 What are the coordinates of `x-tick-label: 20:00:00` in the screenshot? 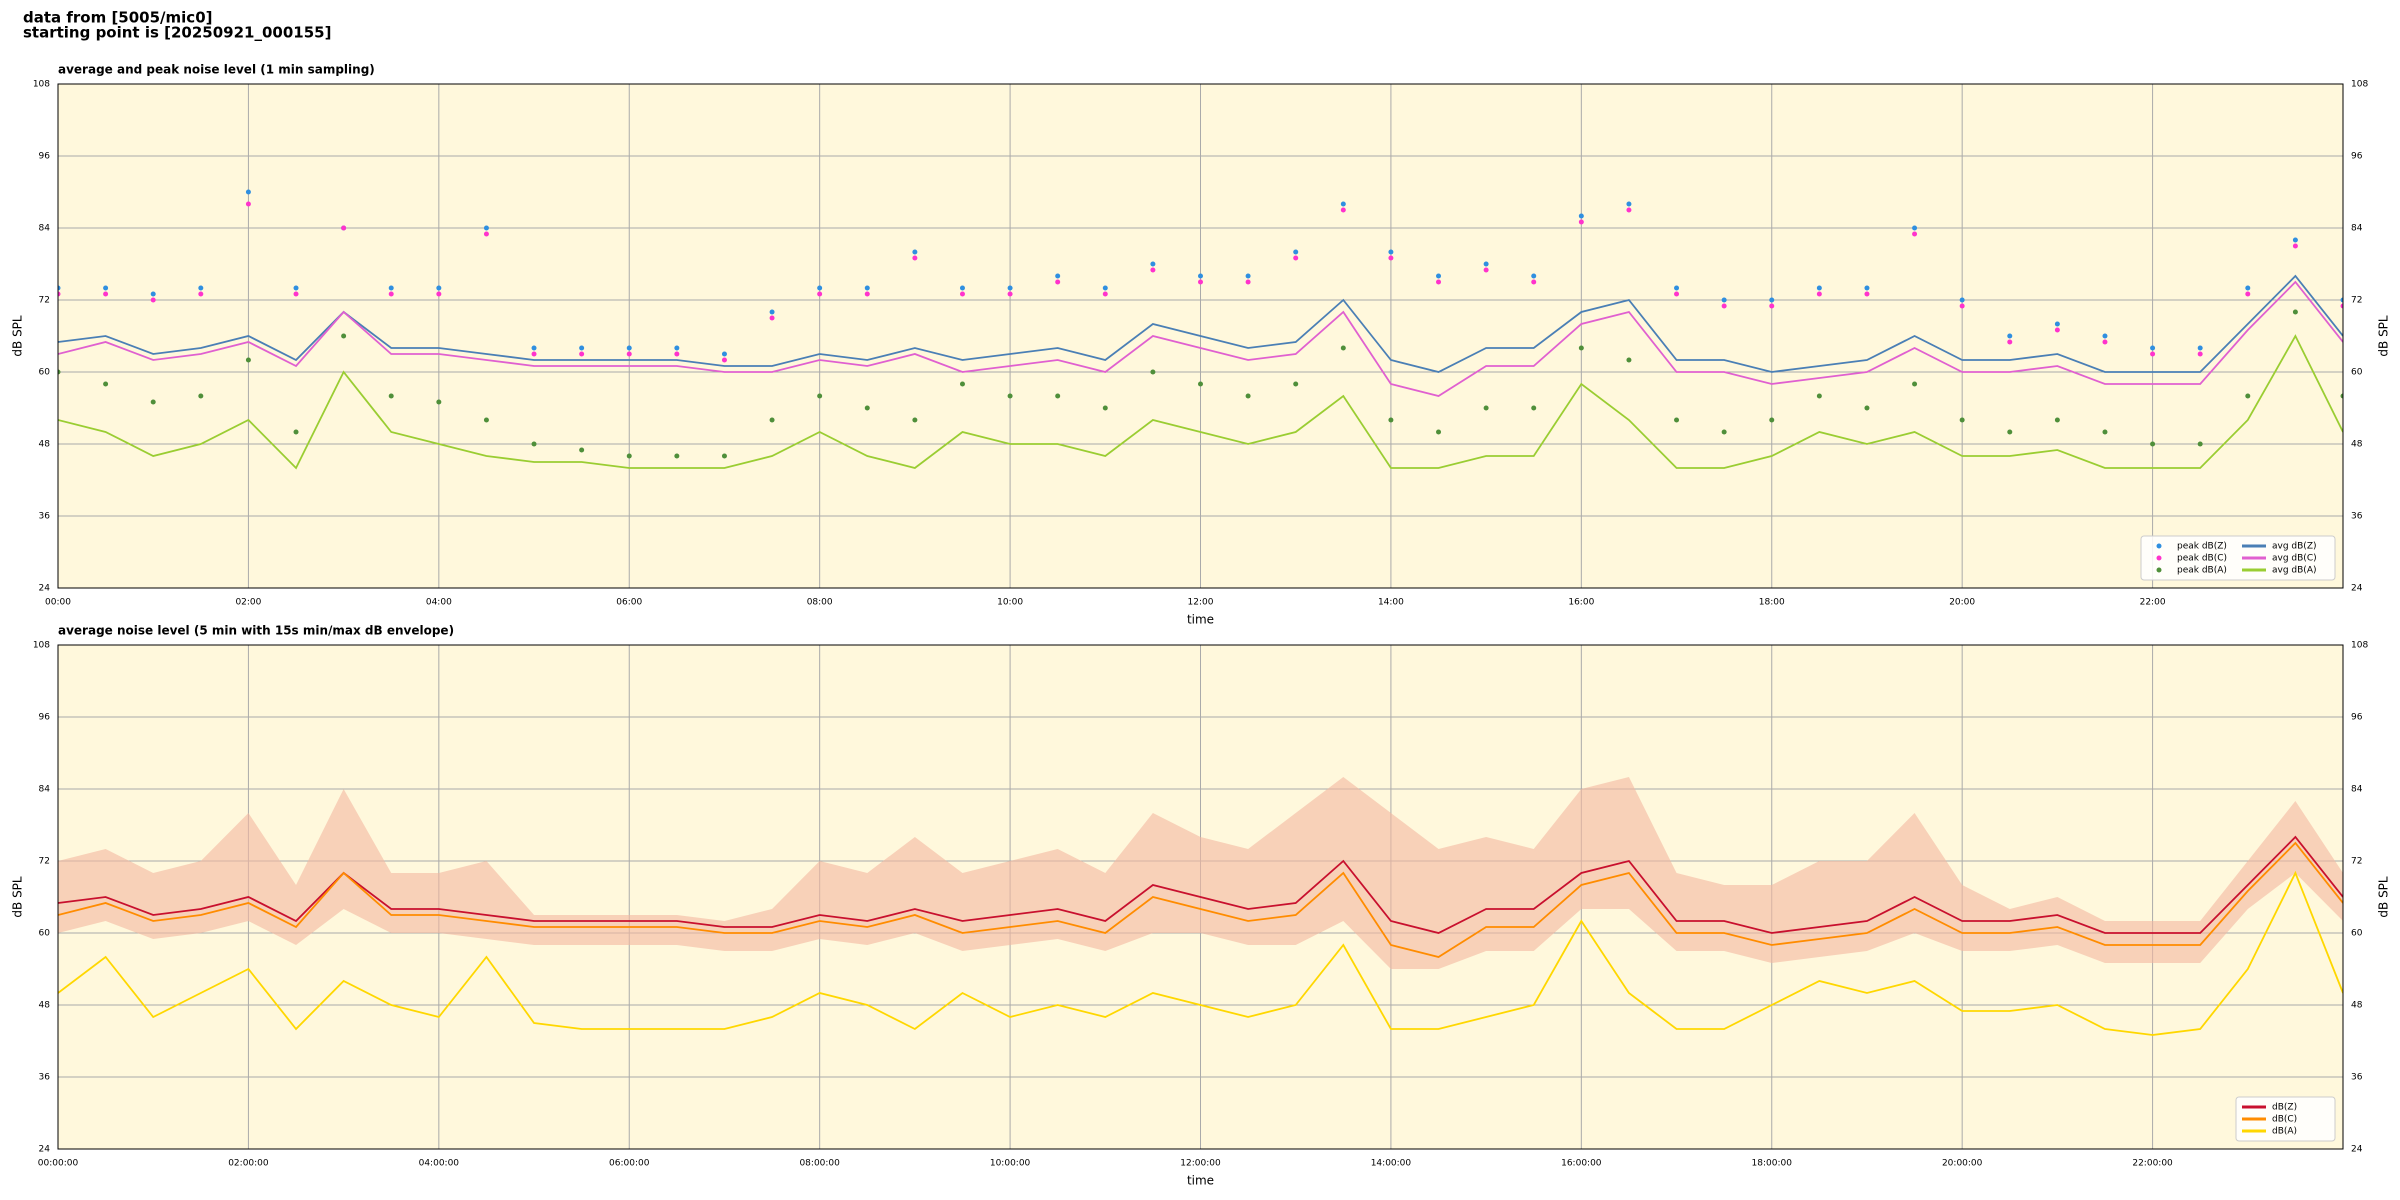 It's located at (1962, 1164).